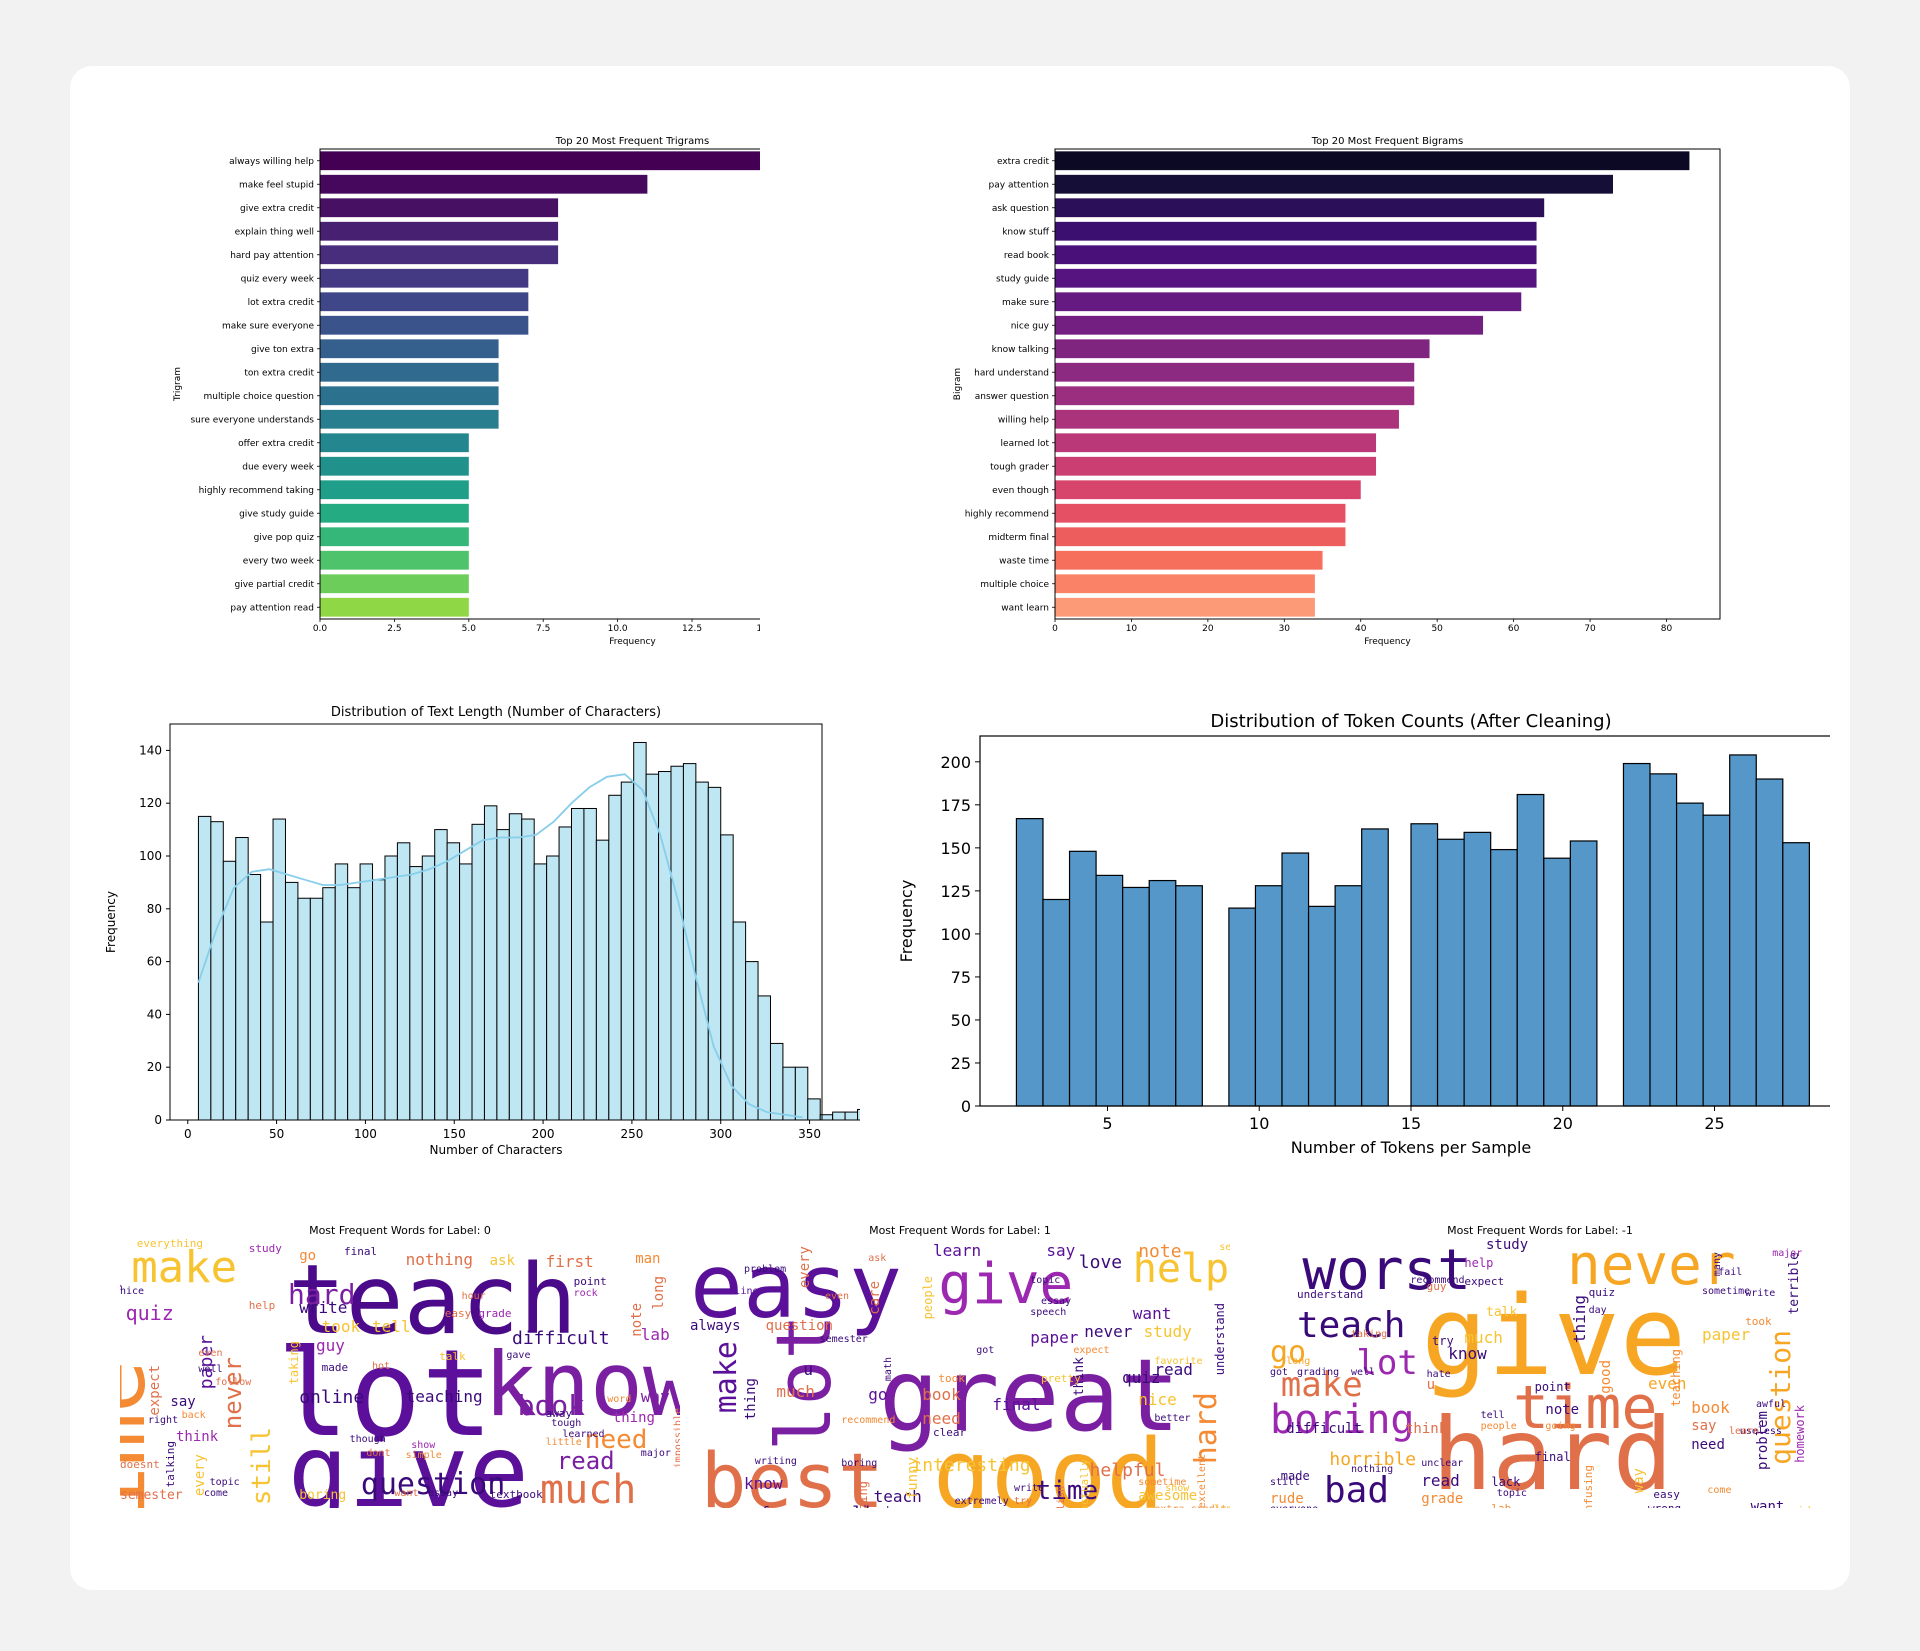  What do you see at coordinates (1190, 1506) in the screenshot?
I see `wordcloud-word: extra credit` at bounding box center [1190, 1506].